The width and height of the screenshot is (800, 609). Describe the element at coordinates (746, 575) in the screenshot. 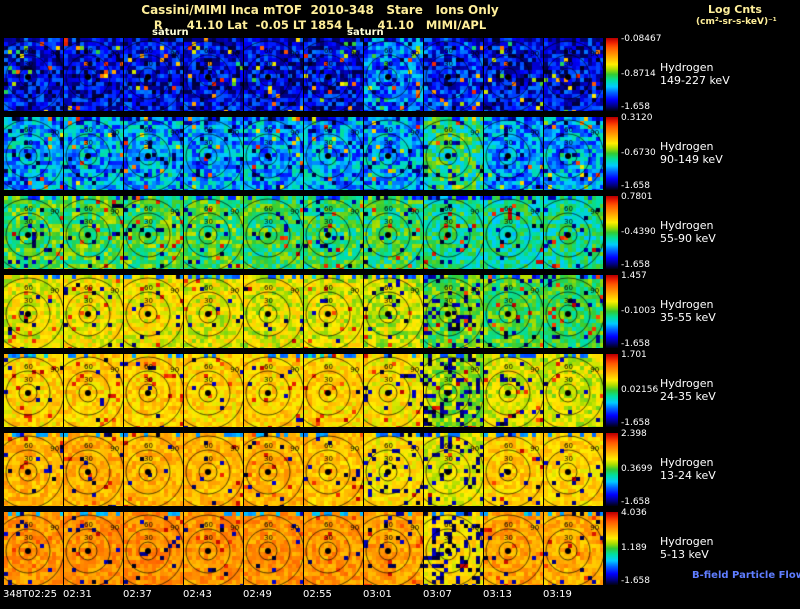

I see `bfield-flow-label: B-field Particle Flow` at that location.